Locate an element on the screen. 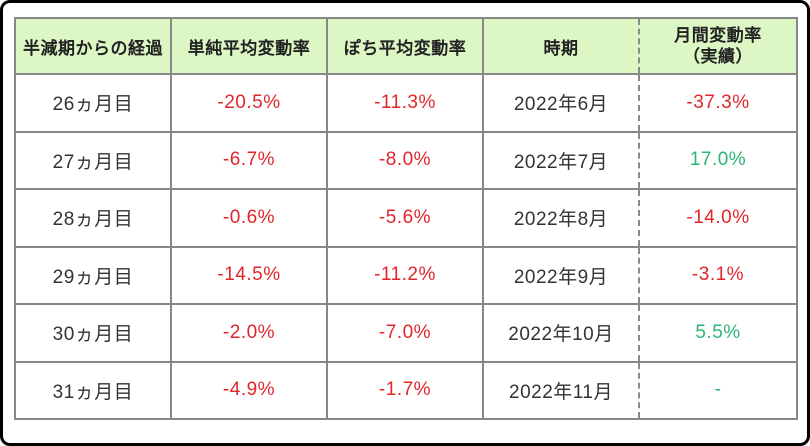  cell-simple-avg: -14.5% is located at coordinates (250, 275).